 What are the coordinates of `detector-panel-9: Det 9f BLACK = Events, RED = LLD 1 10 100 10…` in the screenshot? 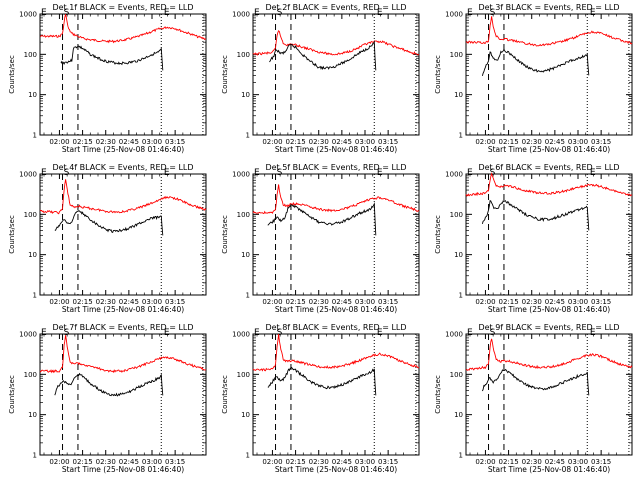 It's located at (533, 398).